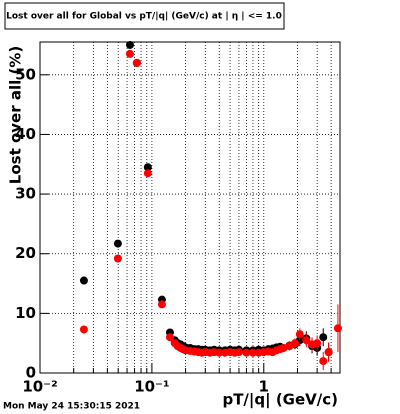 This screenshot has height=414, width=400. Describe the element at coordinates (31, 373) in the screenshot. I see `y-tick-label: 0` at that location.